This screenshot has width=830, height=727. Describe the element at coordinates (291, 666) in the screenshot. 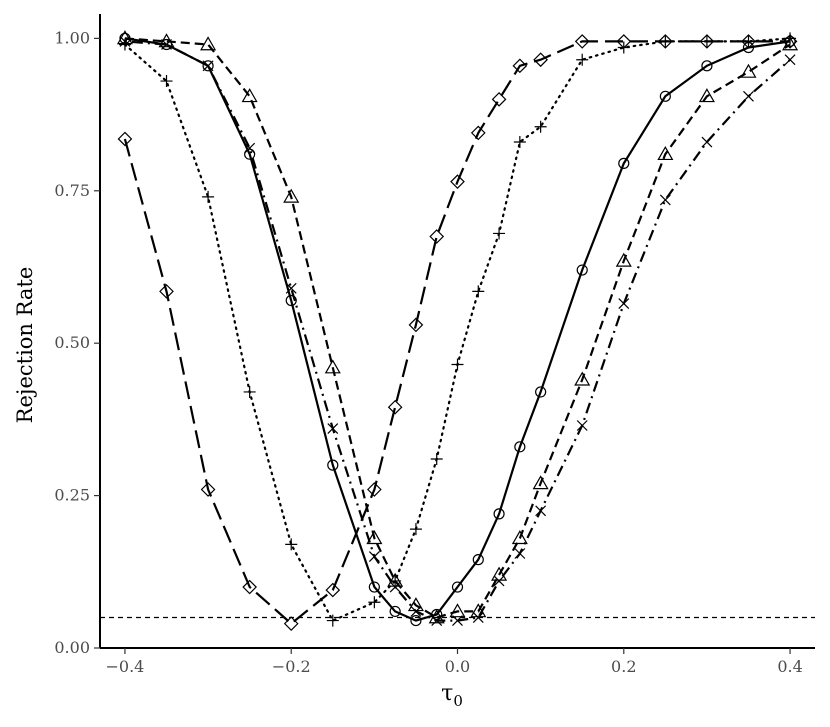

I see `x-tick-label: −0.2` at that location.